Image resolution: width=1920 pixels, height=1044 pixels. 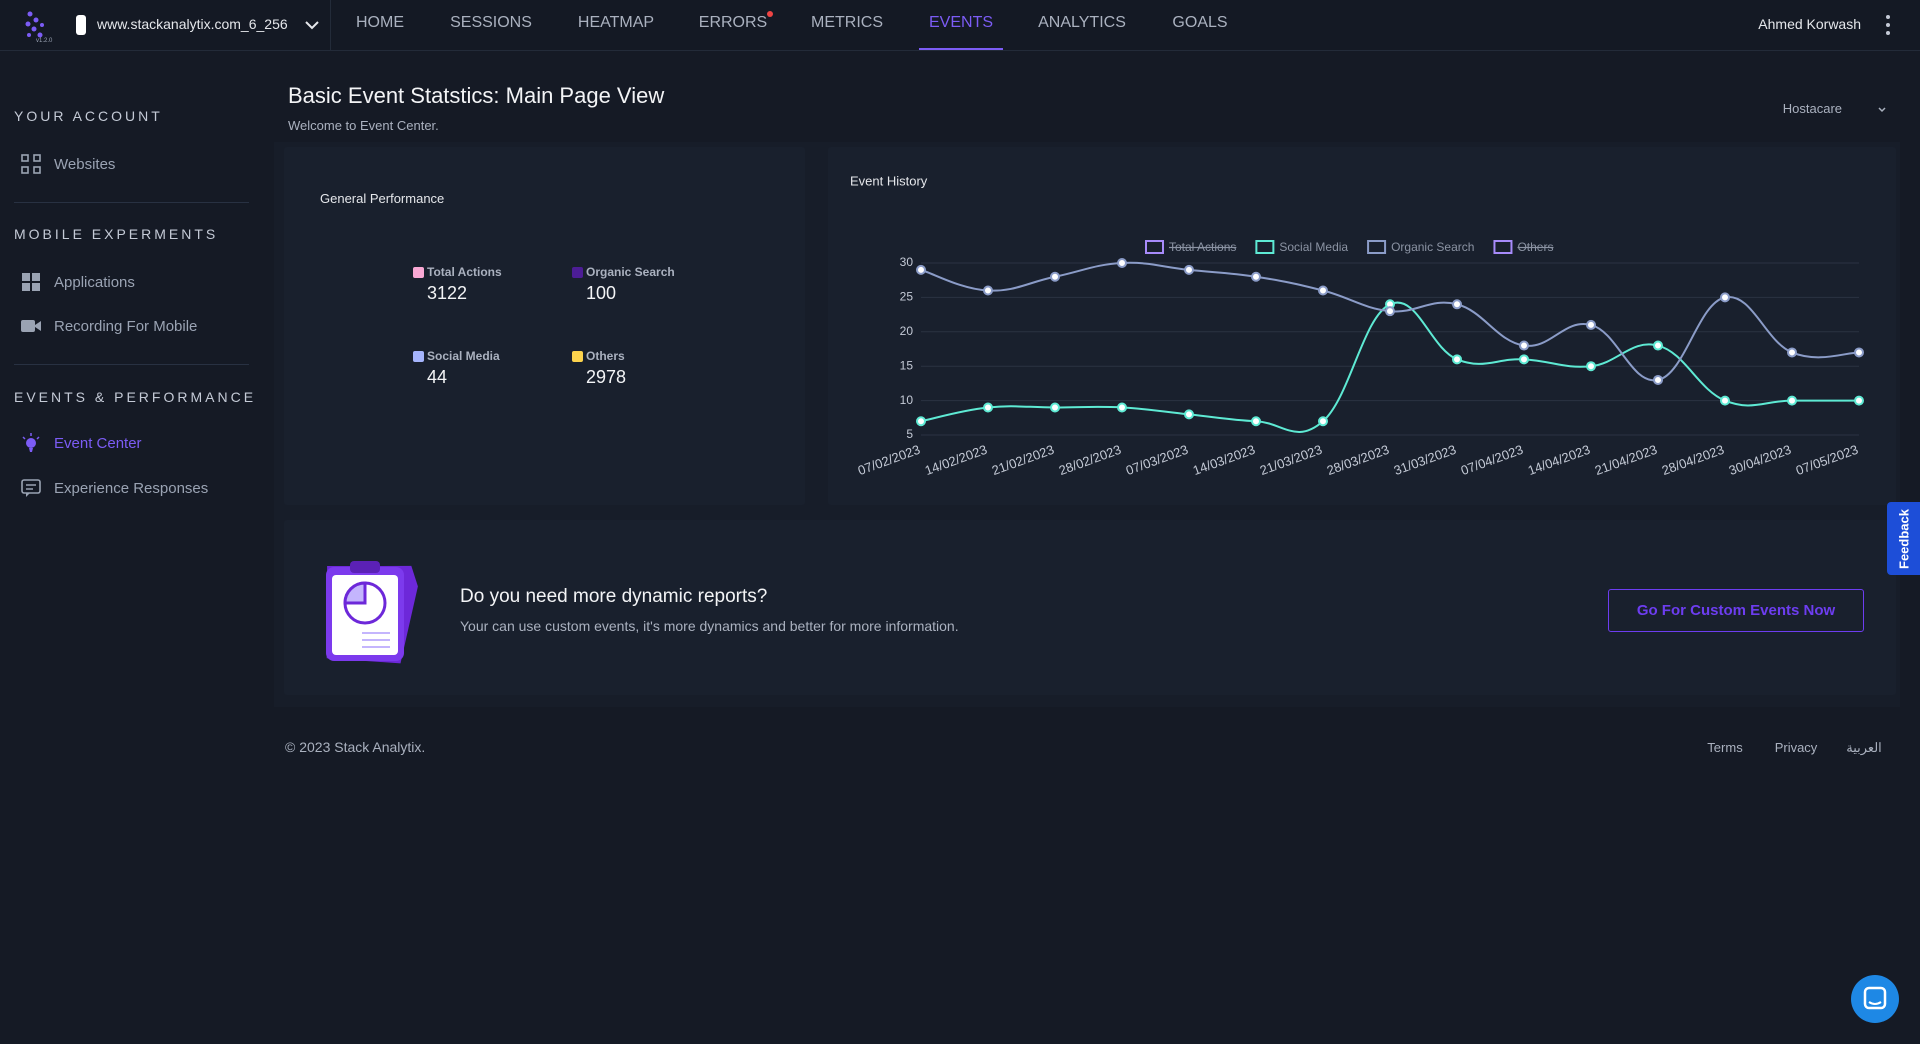 I want to click on nav-item: EVENTS, so click(x=961, y=25).